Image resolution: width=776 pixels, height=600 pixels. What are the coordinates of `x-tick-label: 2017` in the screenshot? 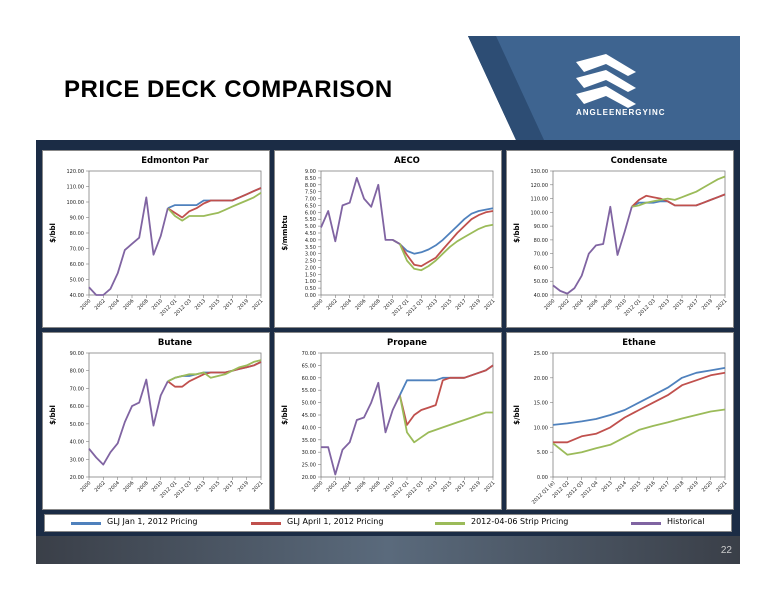 It's located at (664, 486).